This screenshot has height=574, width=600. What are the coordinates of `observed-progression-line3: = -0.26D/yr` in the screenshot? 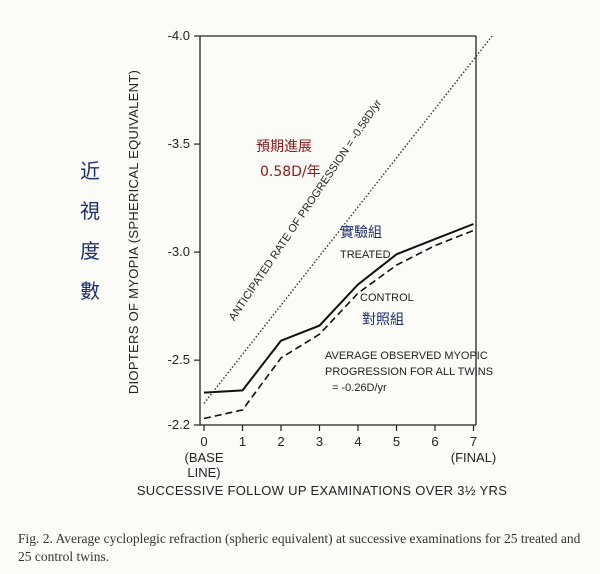 It's located at (359, 388).